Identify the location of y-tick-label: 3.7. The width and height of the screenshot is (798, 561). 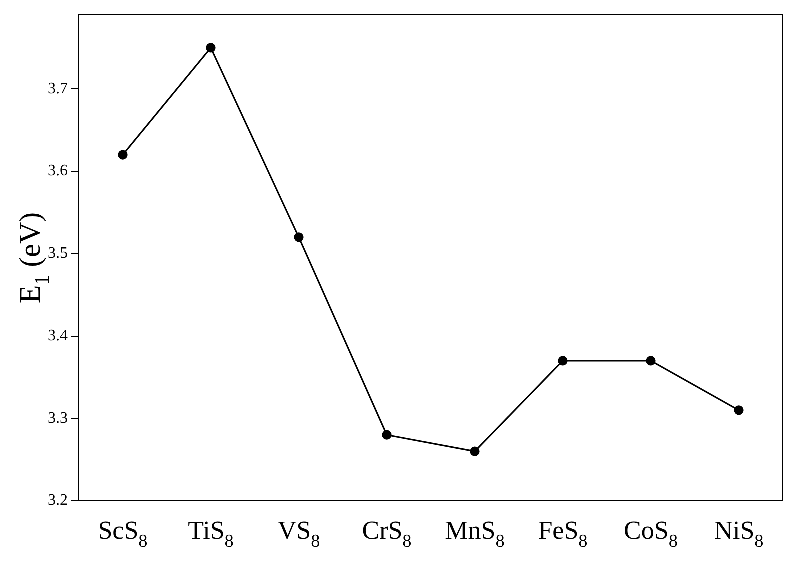
(58, 89).